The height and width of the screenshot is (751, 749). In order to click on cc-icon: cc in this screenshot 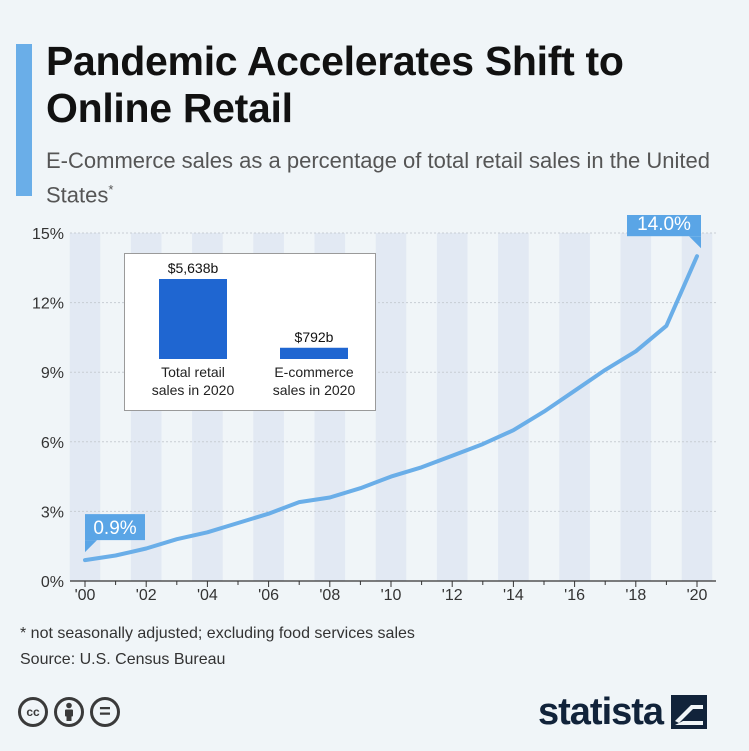, I will do `click(33, 712)`.